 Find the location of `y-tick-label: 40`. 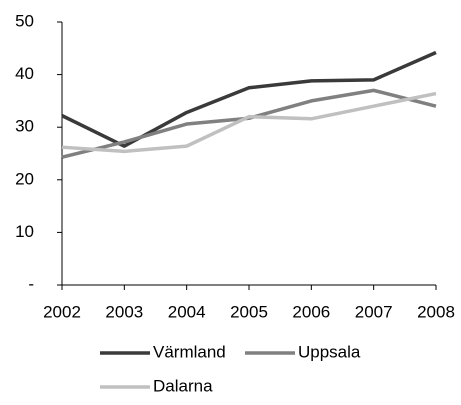

y-tick-label: 40 is located at coordinates (24, 73).